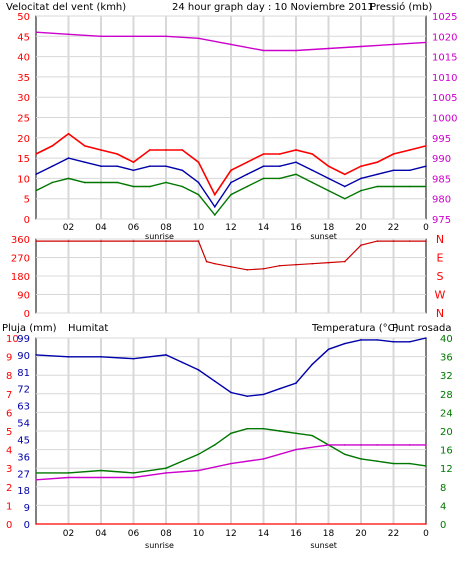 Image resolution: width=470 pixels, height=563 pixels. I want to click on humidity-tick-label: 45, so click(23, 440).